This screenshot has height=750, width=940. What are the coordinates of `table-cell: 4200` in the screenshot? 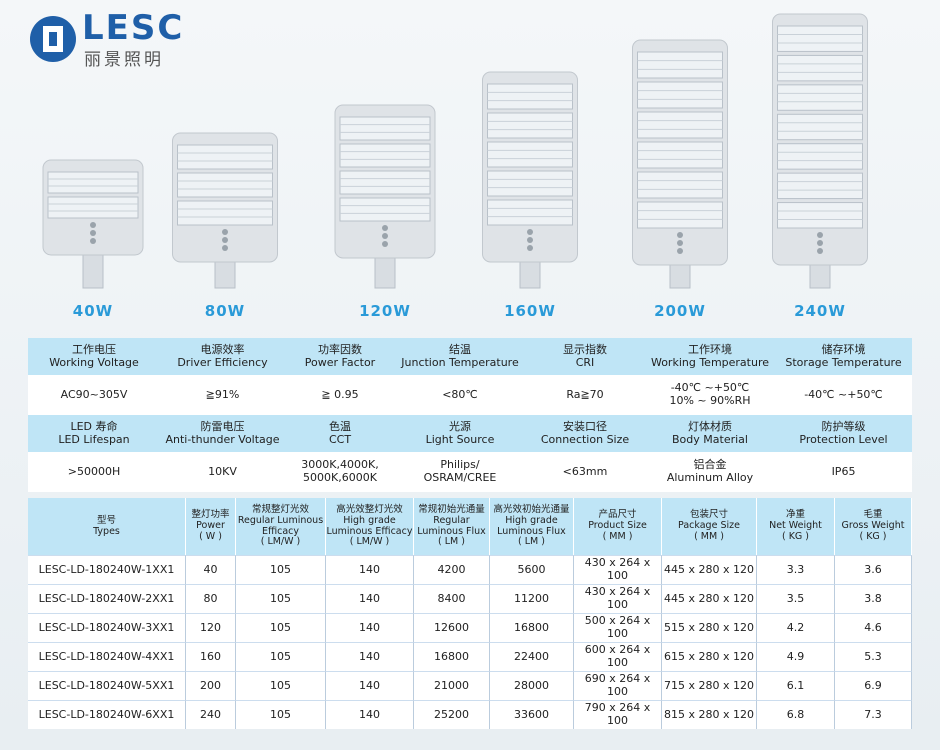 It's located at (452, 569).